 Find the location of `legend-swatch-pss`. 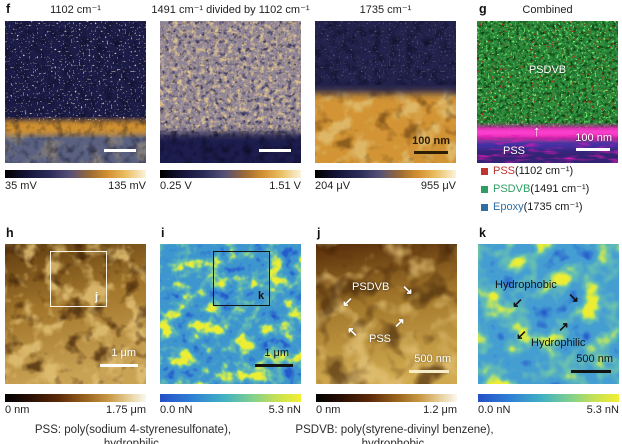

legend-swatch-pss is located at coordinates (484, 171).